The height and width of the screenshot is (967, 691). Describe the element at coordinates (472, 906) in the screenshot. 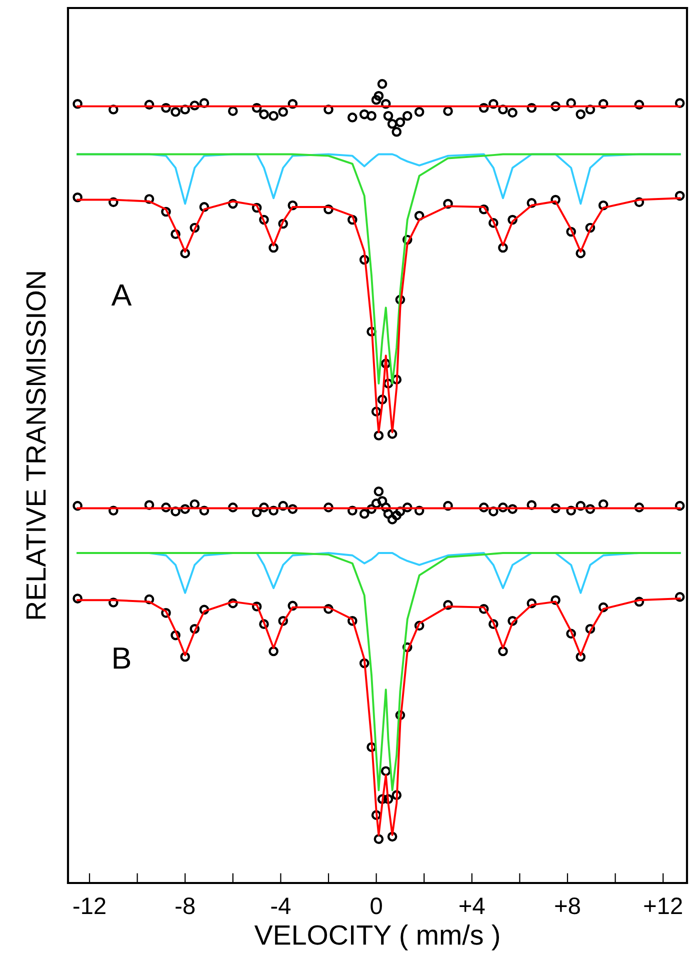

I see `x-tick-label: +4` at that location.